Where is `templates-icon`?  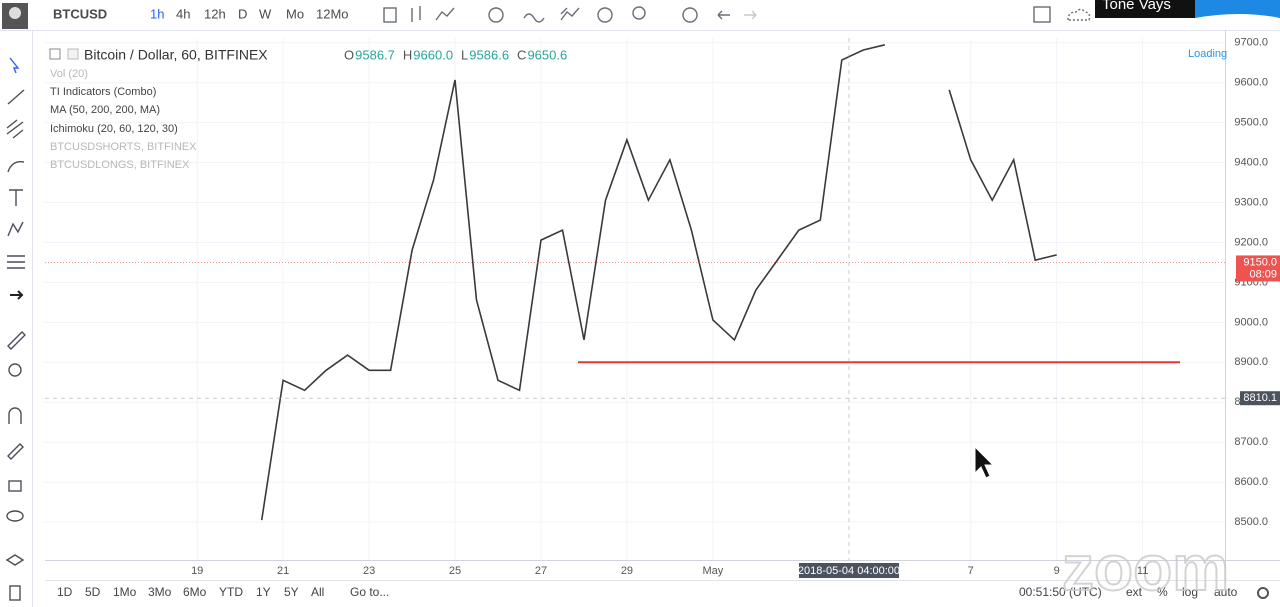
templates-icon is located at coordinates (570, 14).